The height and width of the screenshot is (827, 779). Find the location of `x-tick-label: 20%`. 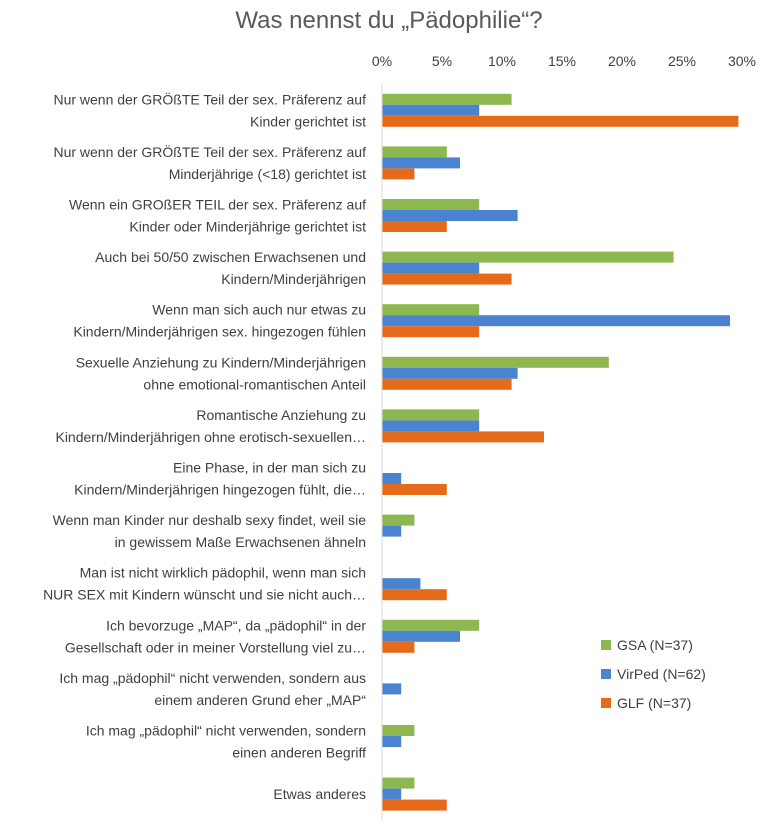

x-tick-label: 20% is located at coordinates (622, 61).